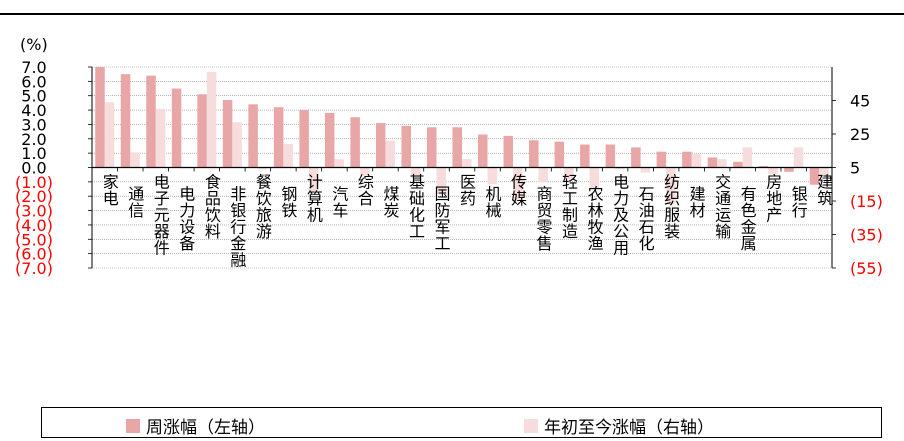 The image size is (904, 441). Describe the element at coordinates (264, 207) in the screenshot. I see `category-label: 餐饮旅游` at that location.